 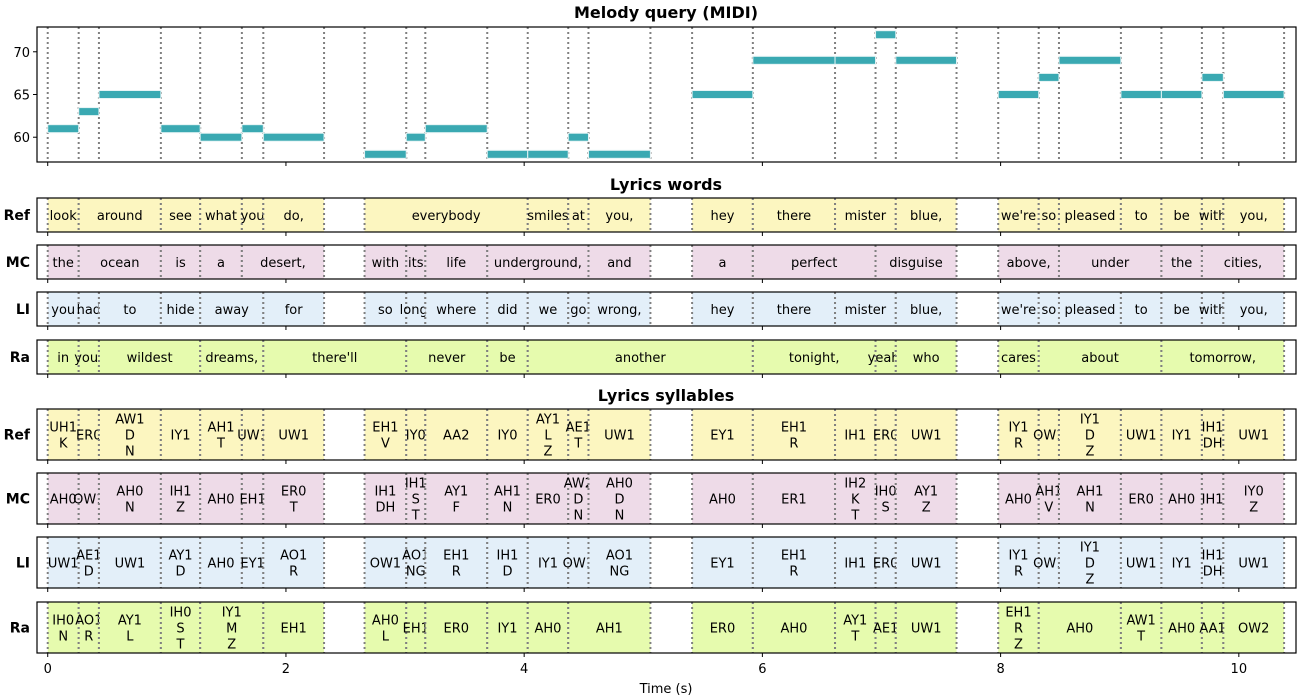 I want to click on segment-label: EH1 V, so click(x=385, y=436).